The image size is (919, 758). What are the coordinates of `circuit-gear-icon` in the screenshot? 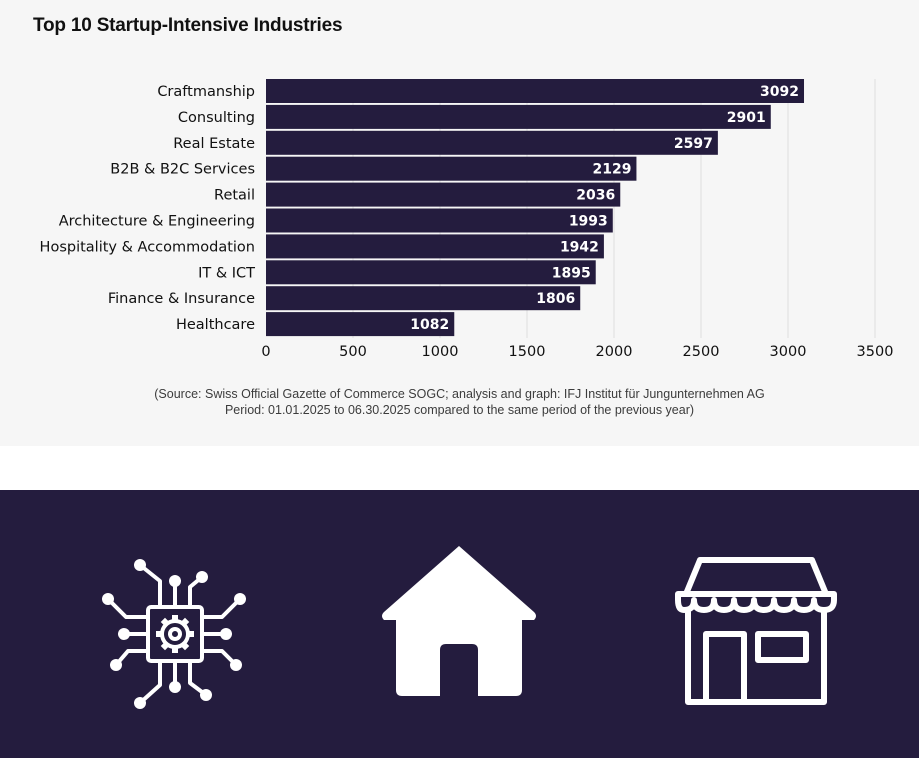 It's located at (174, 634).